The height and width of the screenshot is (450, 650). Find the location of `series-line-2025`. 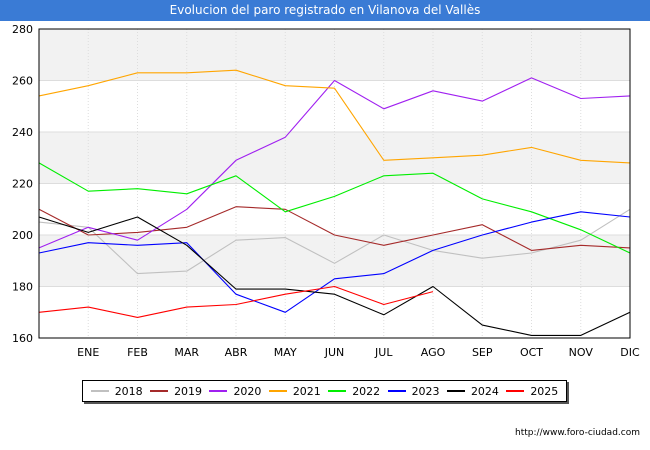

series-line-2025 is located at coordinates (236, 301).